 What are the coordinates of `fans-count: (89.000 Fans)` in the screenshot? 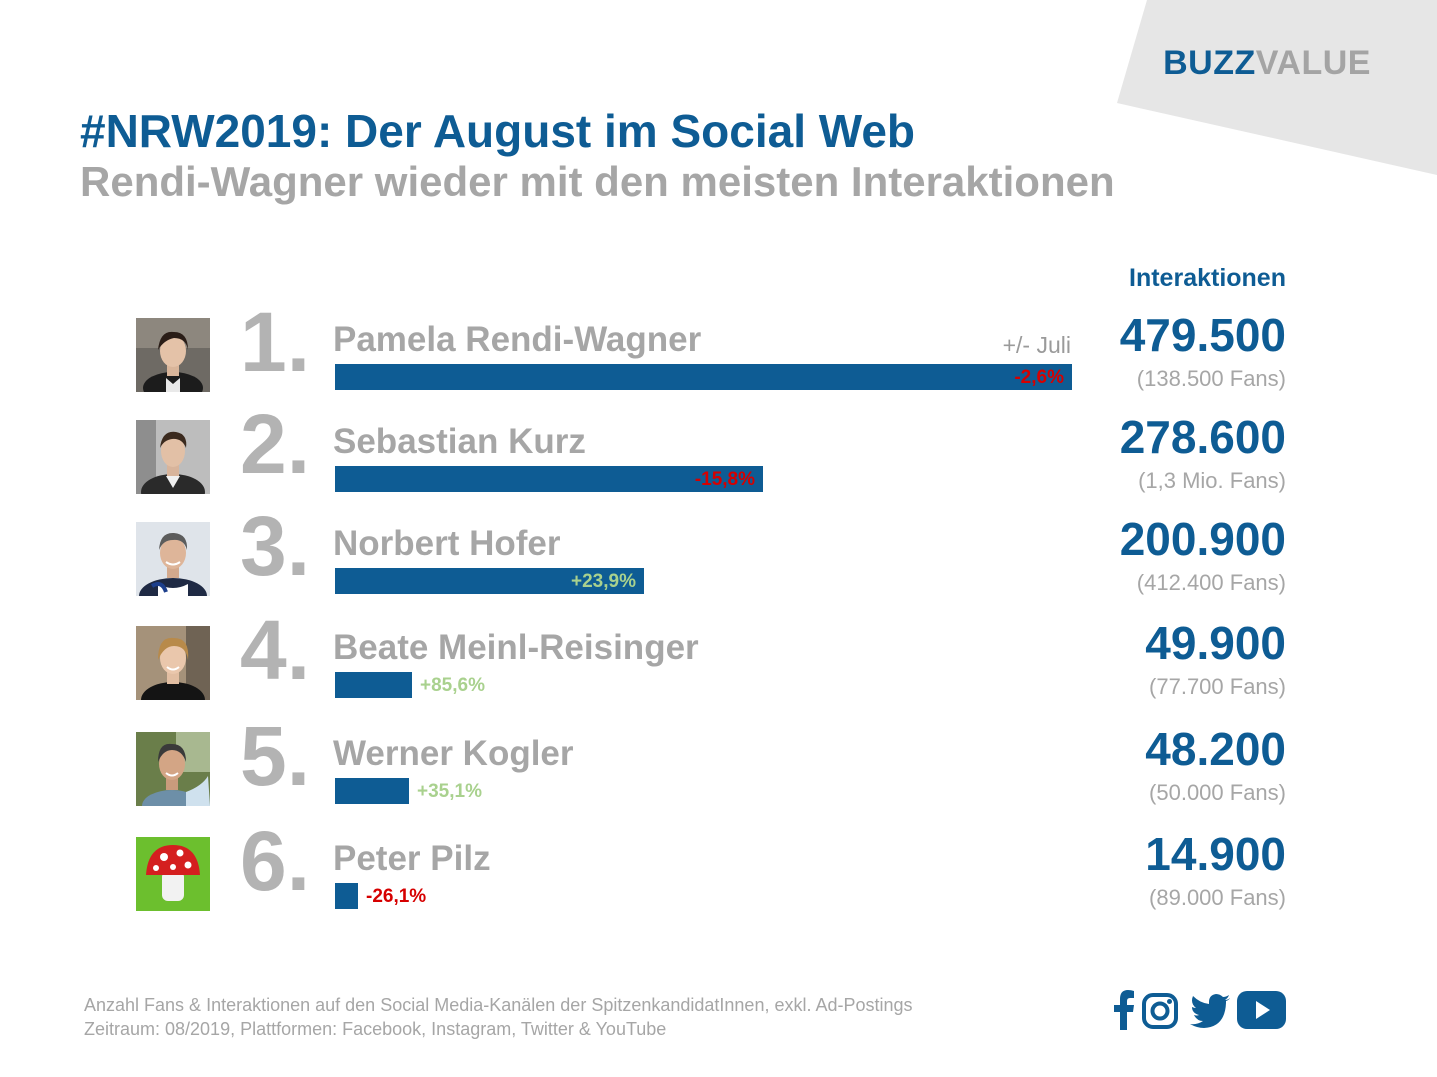 It's located at (1217, 897).